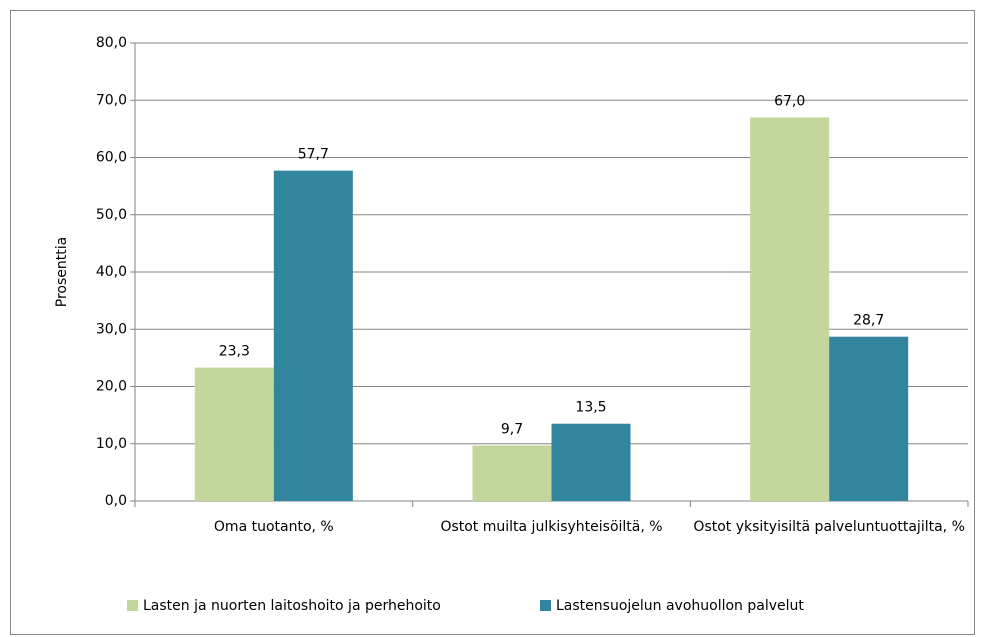  What do you see at coordinates (868, 321) in the screenshot?
I see `data-label: 28,7` at bounding box center [868, 321].